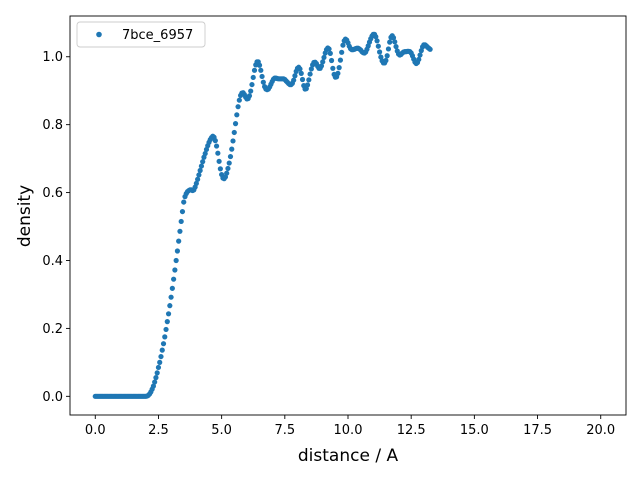 The height and width of the screenshot is (480, 640). I want to click on y-axis-ticks: 0.0 0.2 0.4 0.6 0.8 1.0, so click(56, 227).